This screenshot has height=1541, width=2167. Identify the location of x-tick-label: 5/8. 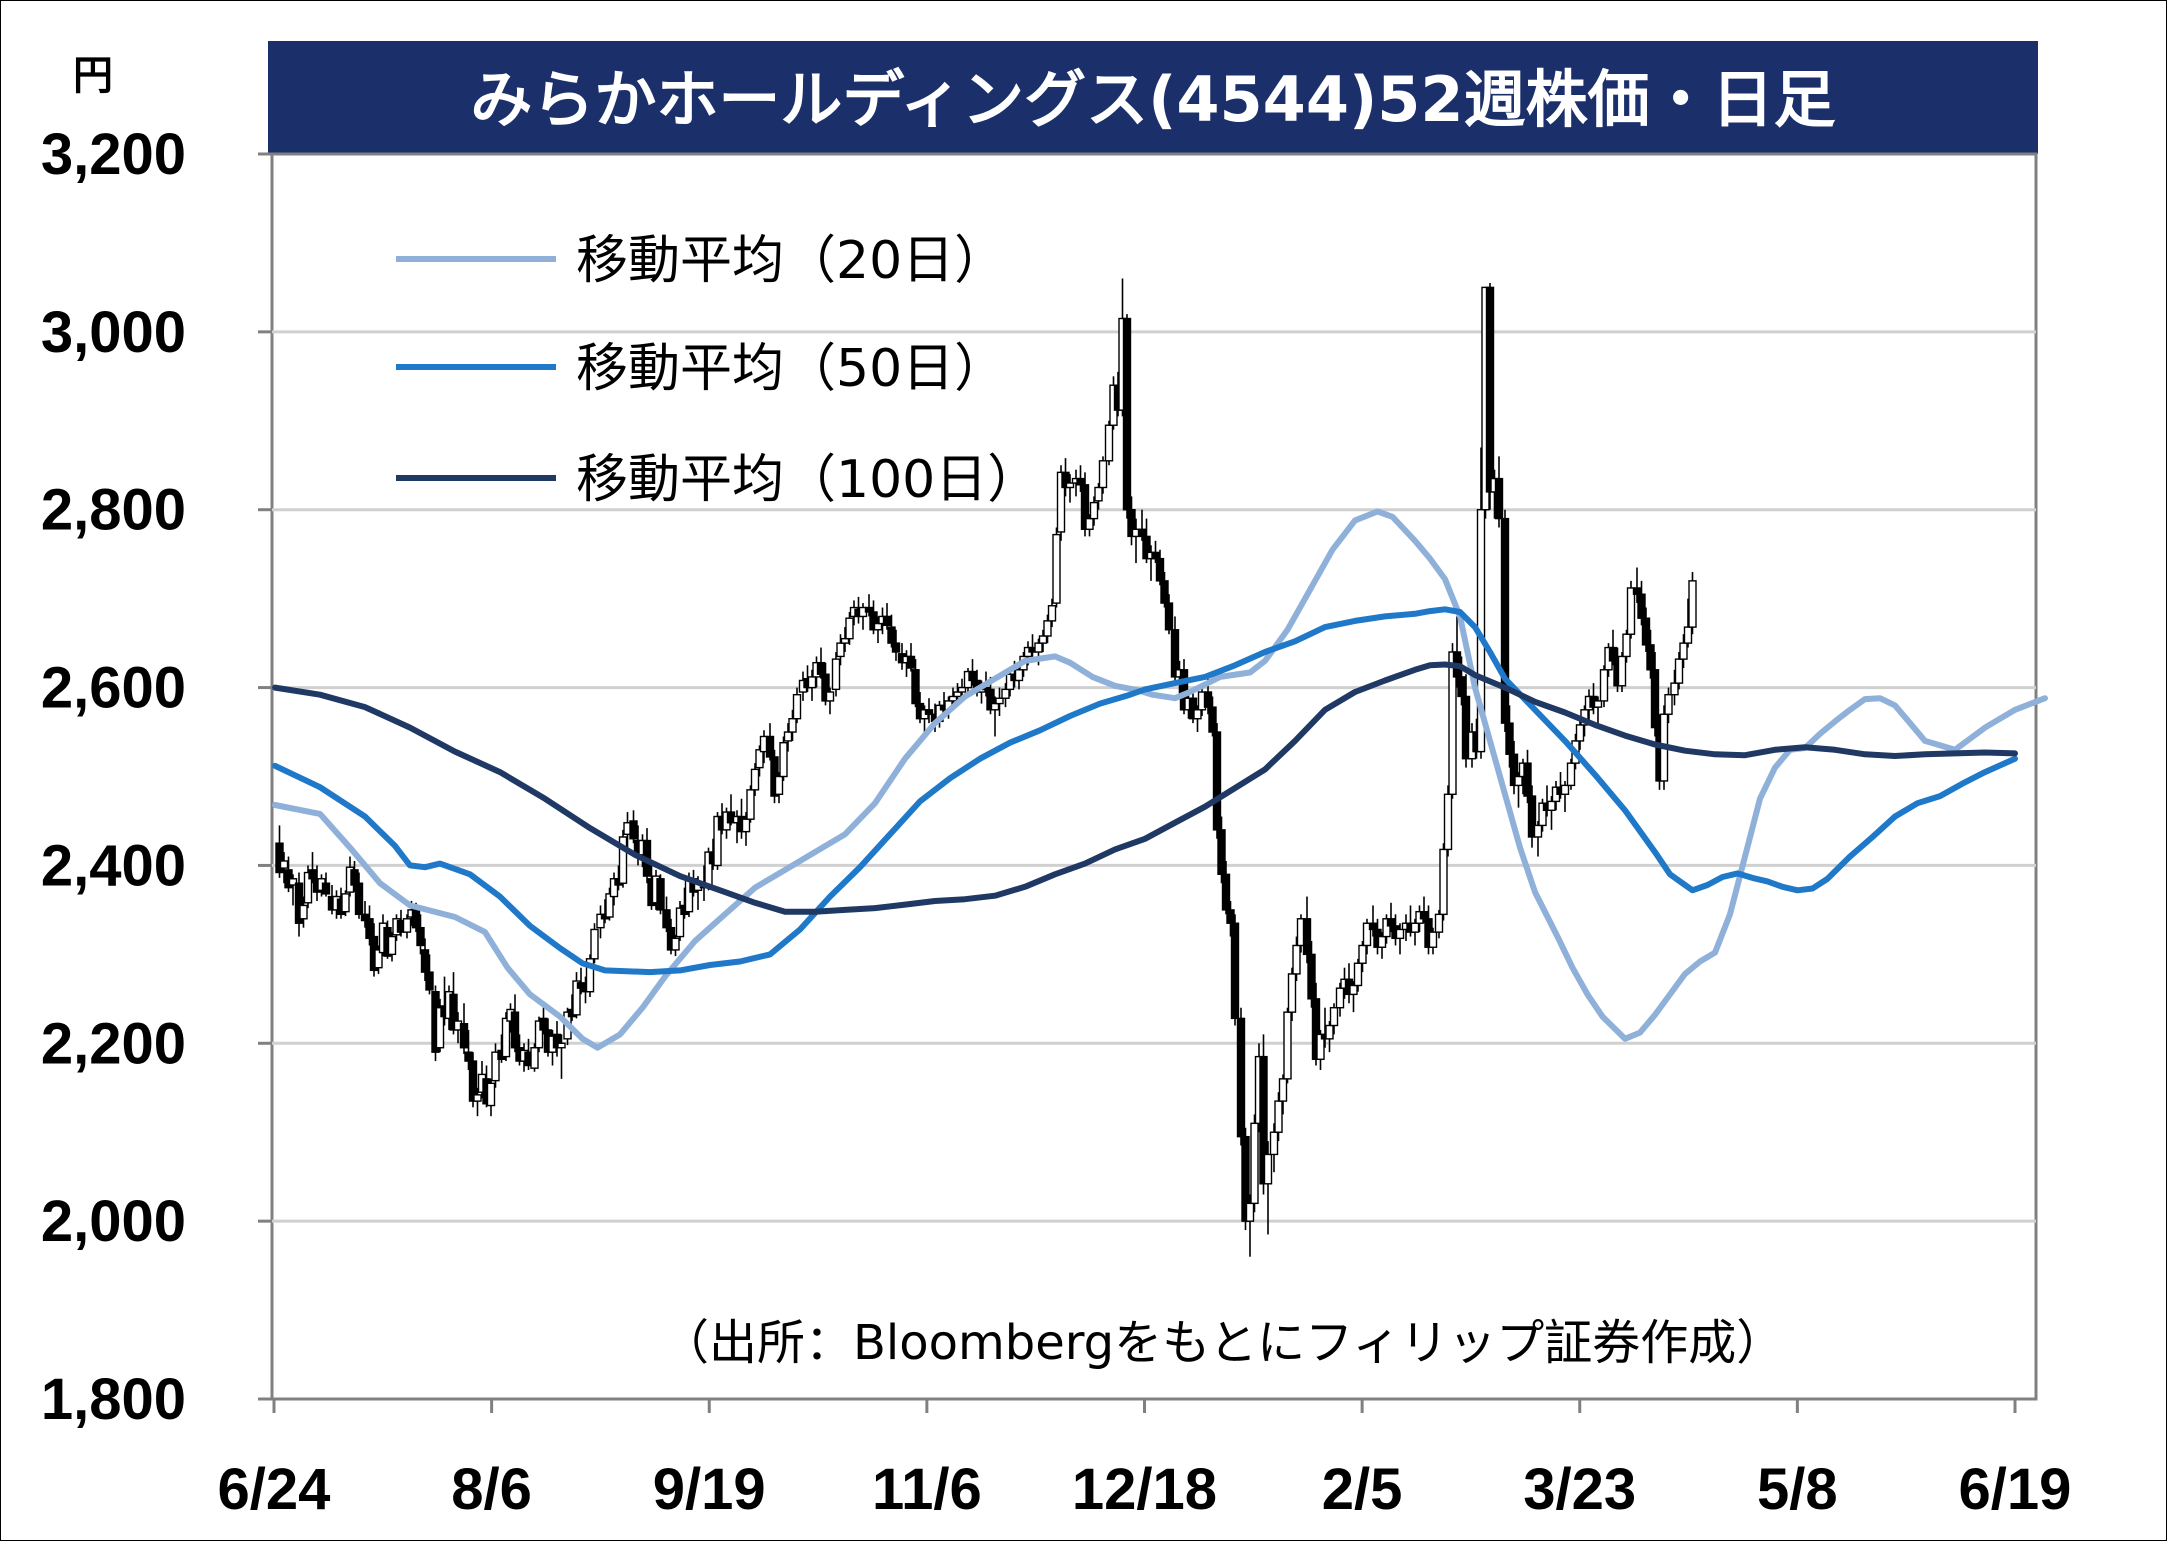
(1797, 1489).